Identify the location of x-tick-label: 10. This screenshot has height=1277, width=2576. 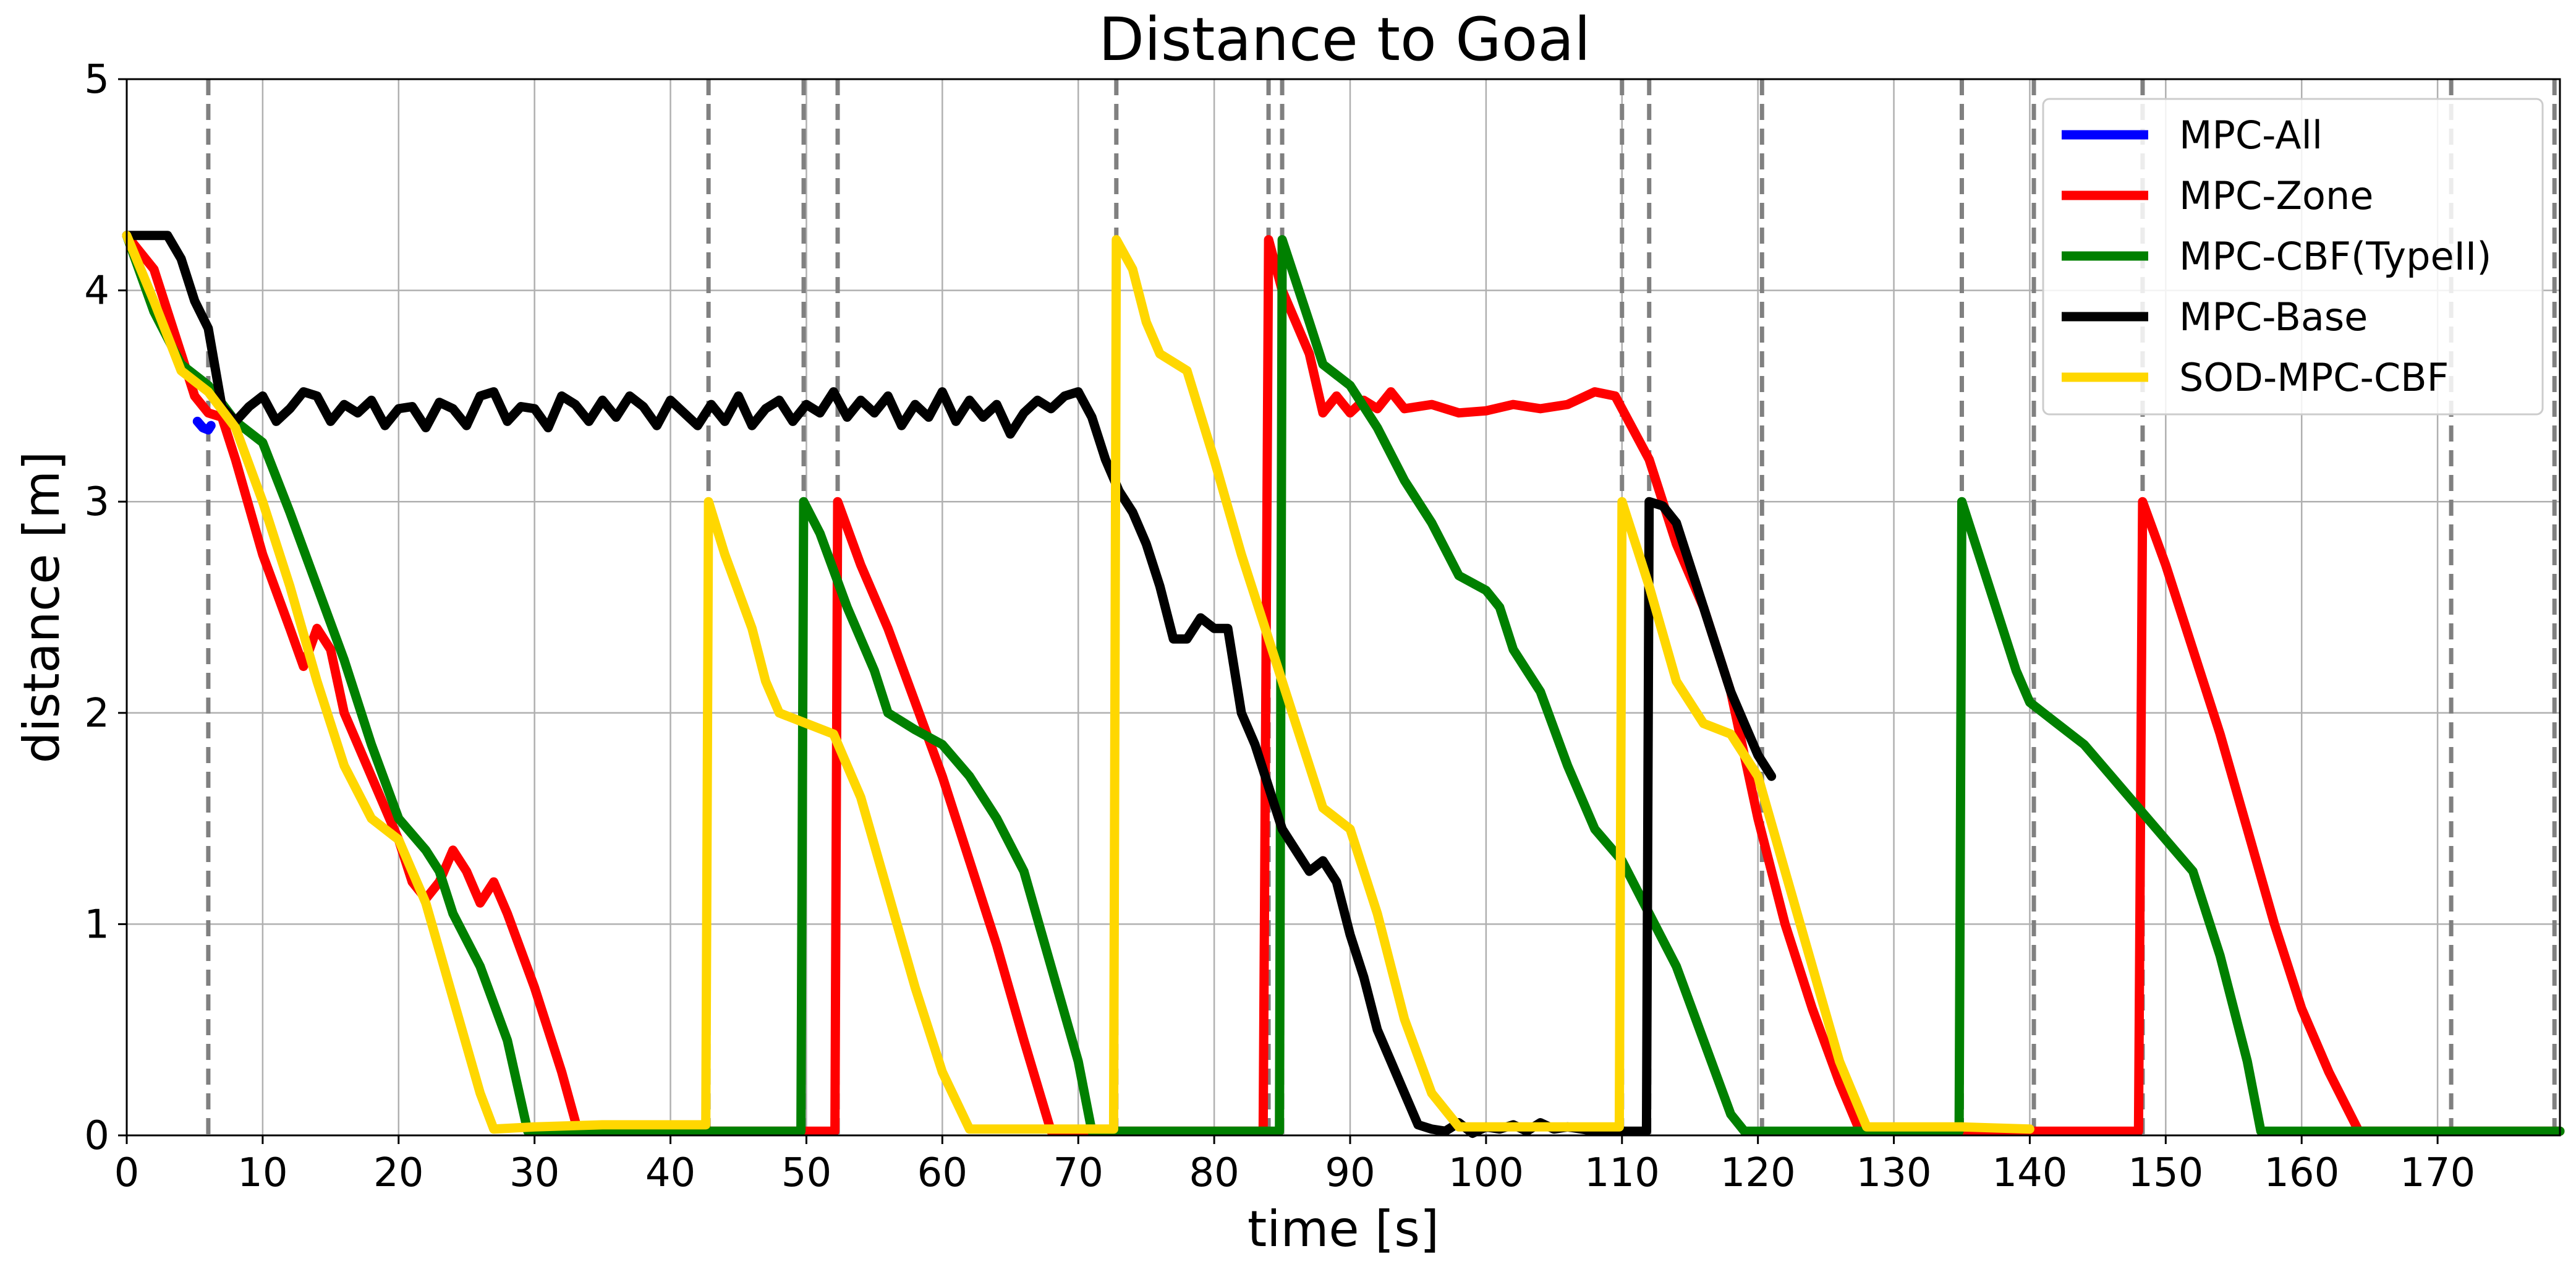
(262, 1173).